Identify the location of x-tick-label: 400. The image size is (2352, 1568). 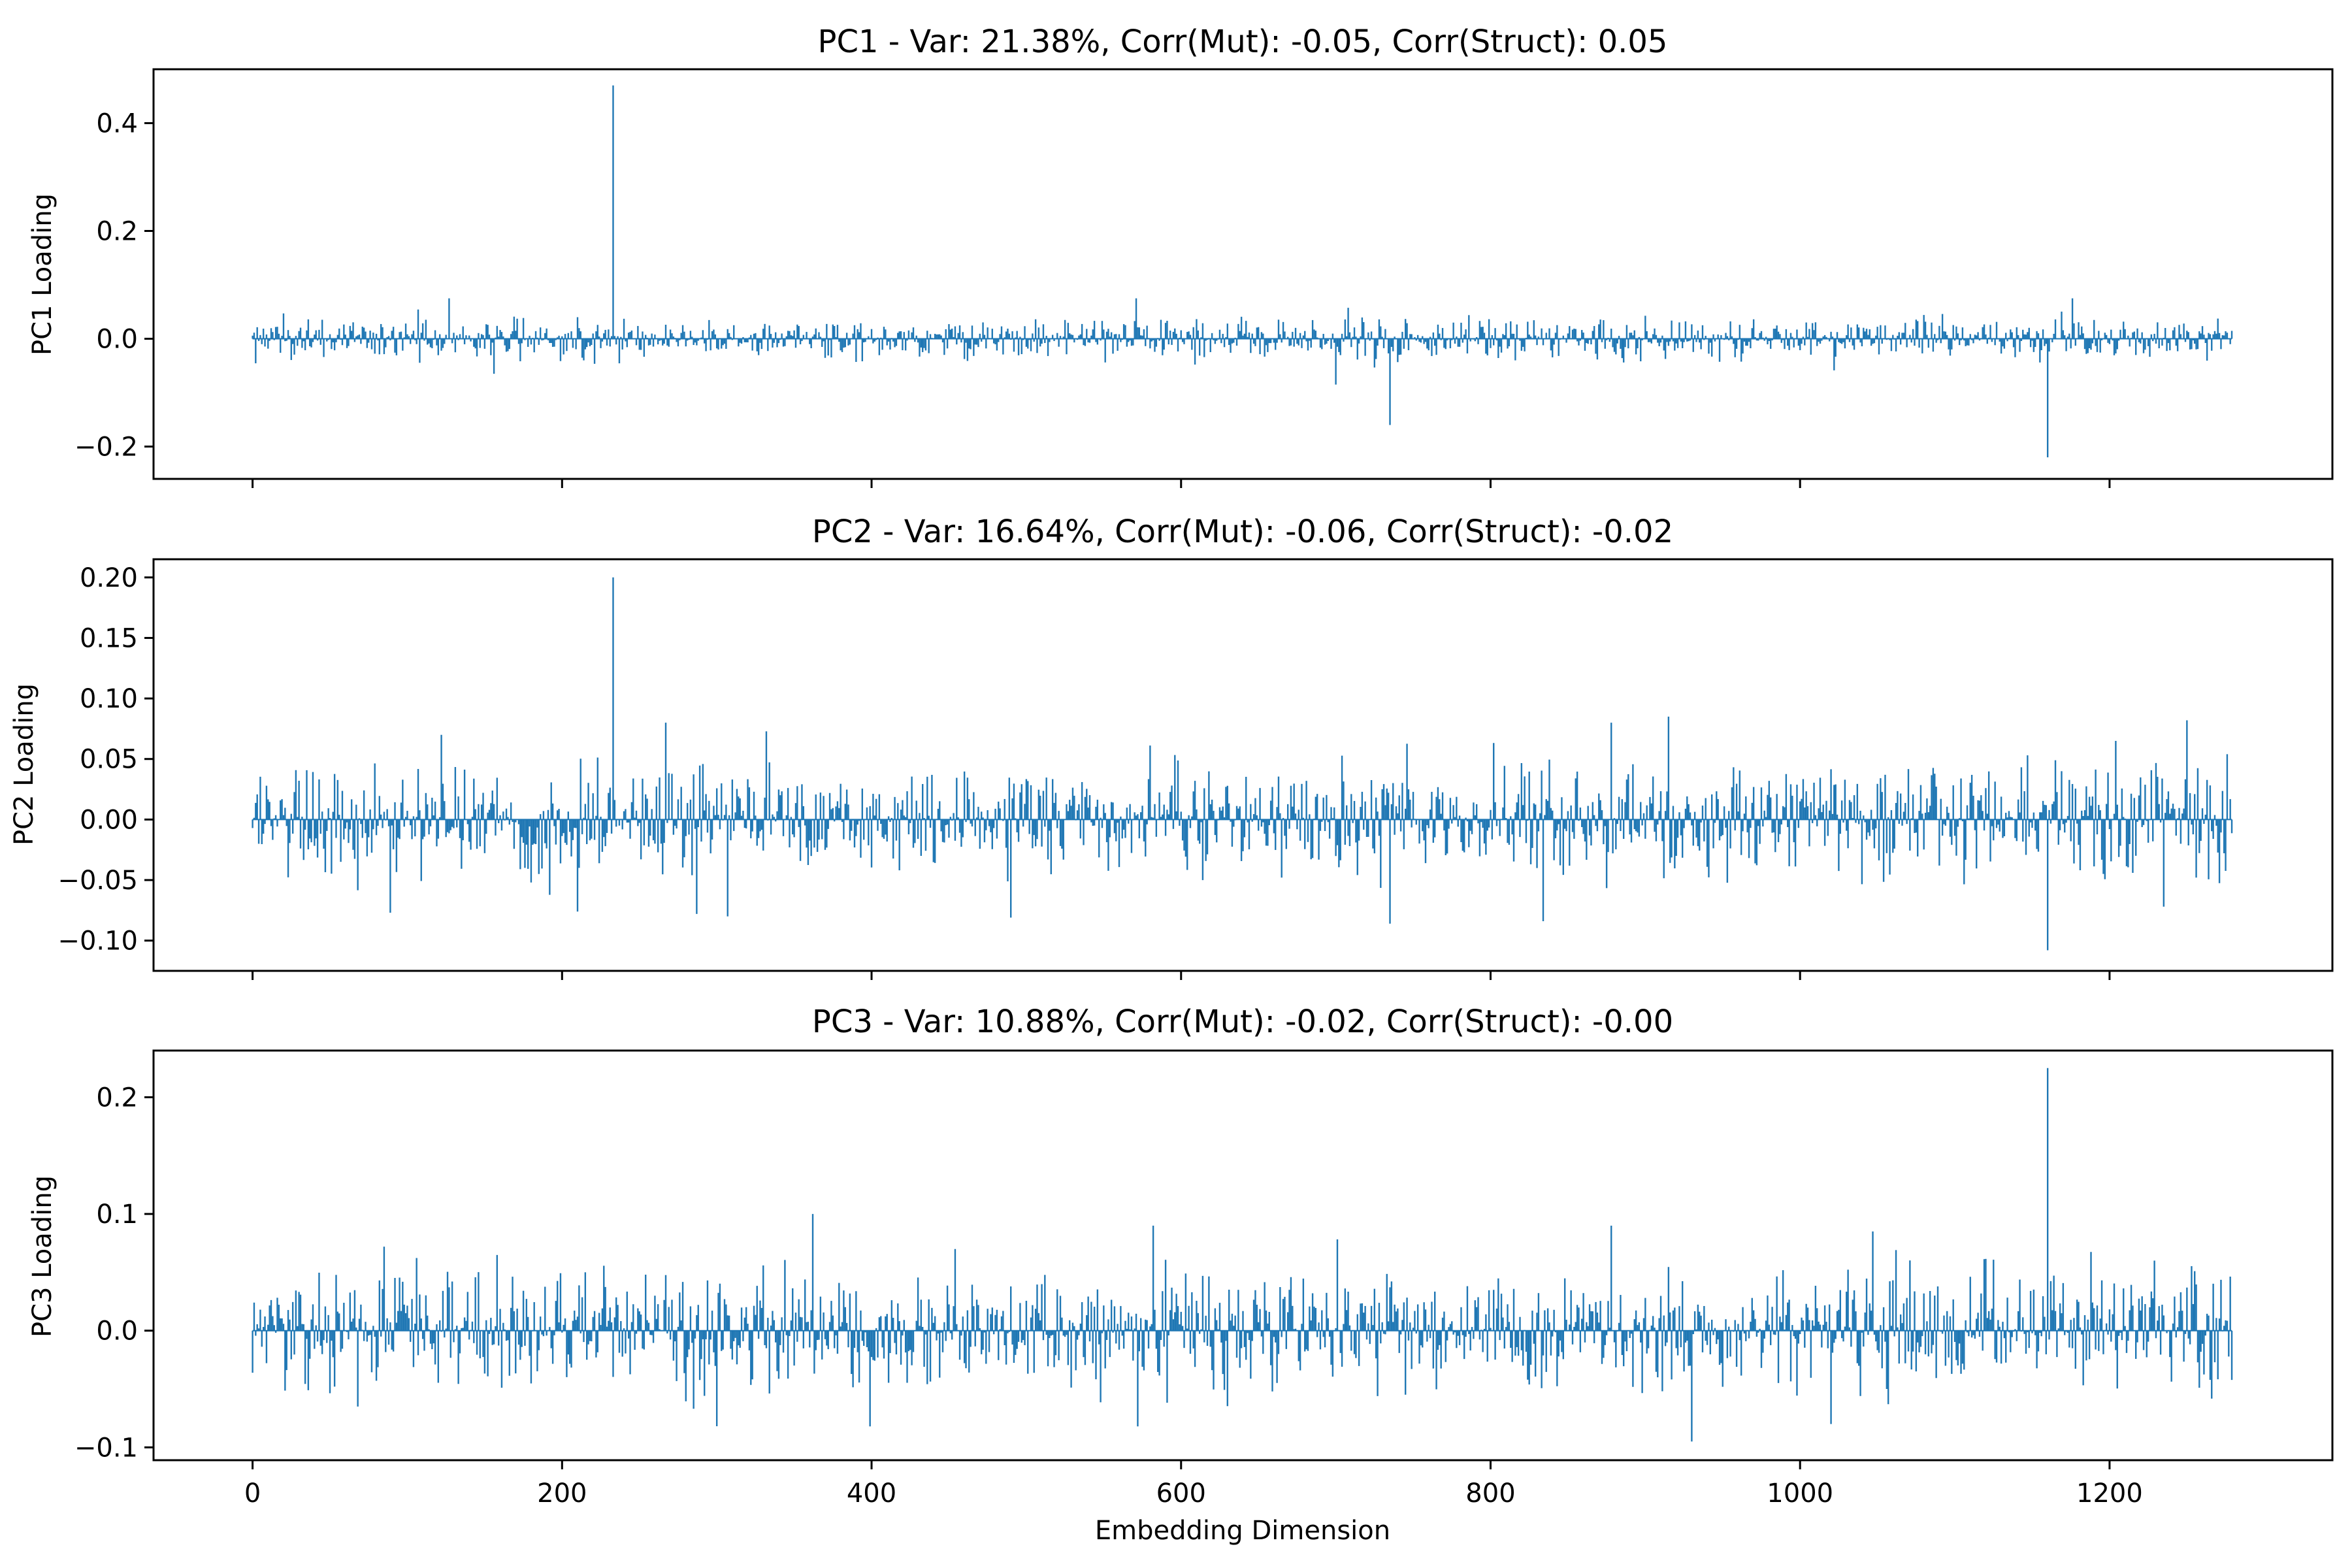
(871, 1493).